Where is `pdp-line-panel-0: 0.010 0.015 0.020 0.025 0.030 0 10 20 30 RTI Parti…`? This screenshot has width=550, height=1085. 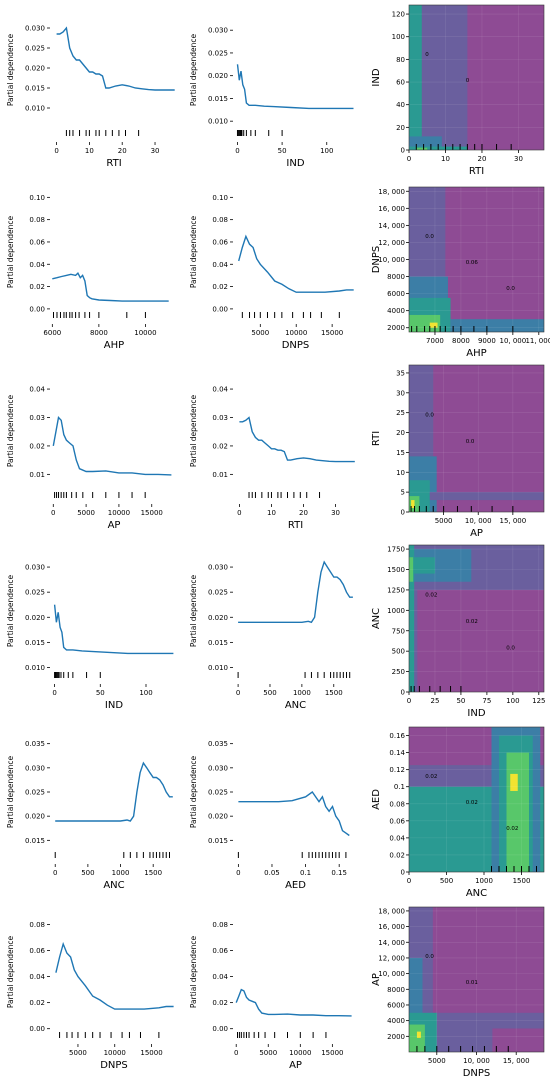 pdp-line-panel-0: 0.010 0.015 0.020 0.025 0.030 0 10 20 30 RTI Parti… is located at coordinates (90, 97).